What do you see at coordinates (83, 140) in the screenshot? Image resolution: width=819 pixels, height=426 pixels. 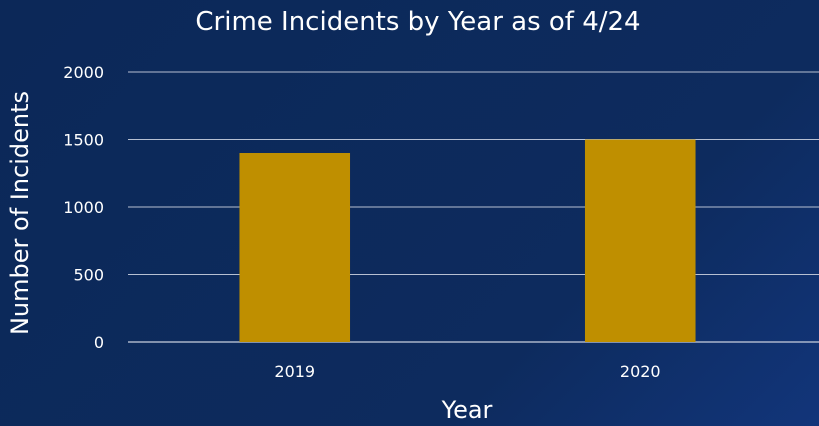 I see `y-tick-label: 1500` at bounding box center [83, 140].